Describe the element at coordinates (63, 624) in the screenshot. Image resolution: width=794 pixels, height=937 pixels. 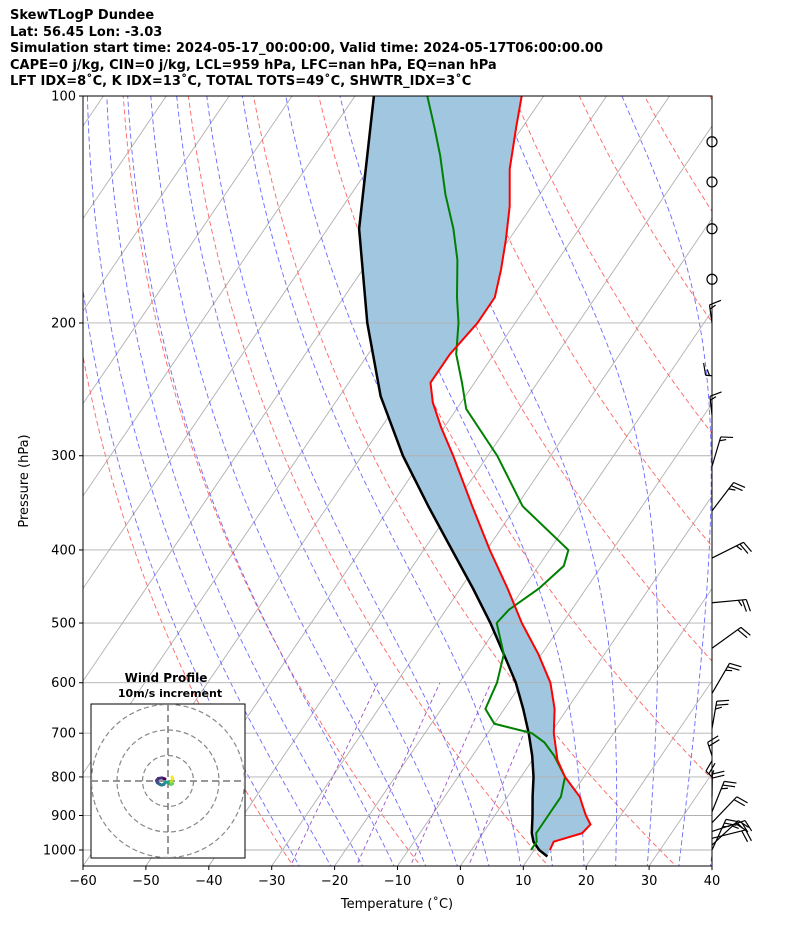
I see `y-tick-label: 500` at that location.